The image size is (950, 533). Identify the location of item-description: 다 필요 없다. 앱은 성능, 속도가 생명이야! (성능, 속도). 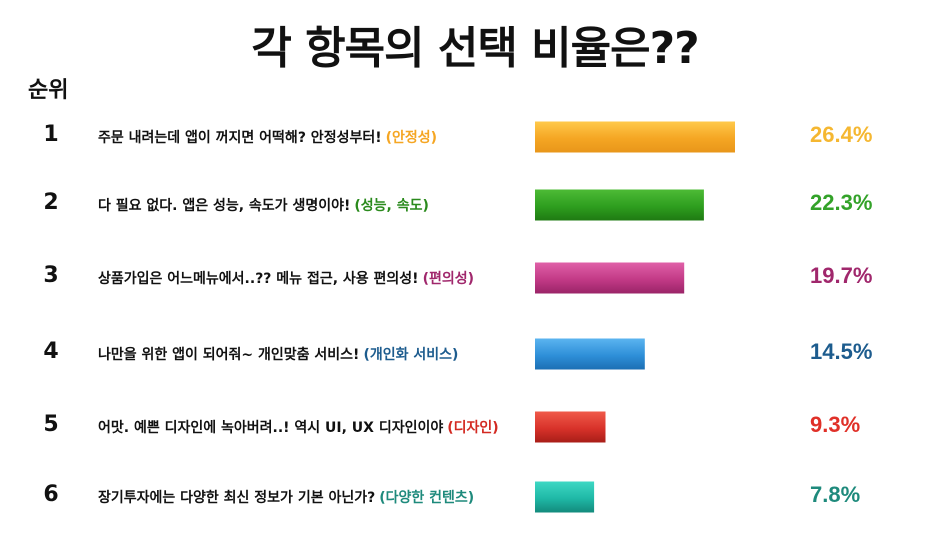
(263, 205).